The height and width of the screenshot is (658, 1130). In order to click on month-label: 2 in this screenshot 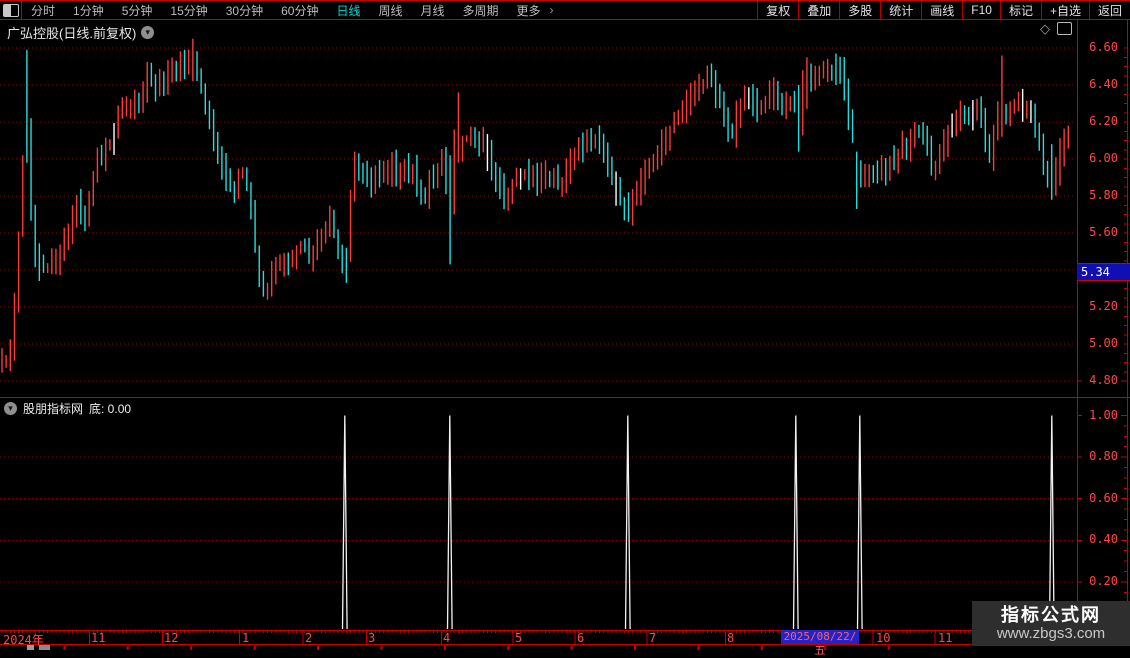, I will do `click(309, 638)`.